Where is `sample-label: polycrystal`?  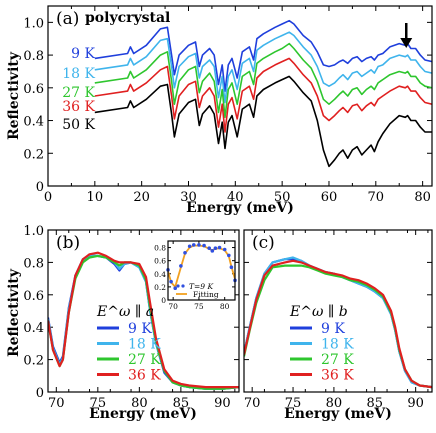 sample-label: polycrystal is located at coordinates (127, 18).